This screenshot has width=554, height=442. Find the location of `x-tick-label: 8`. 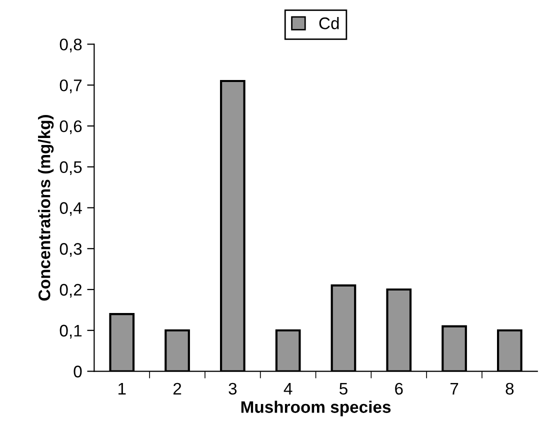

x-tick-label: 8 is located at coordinates (510, 388).